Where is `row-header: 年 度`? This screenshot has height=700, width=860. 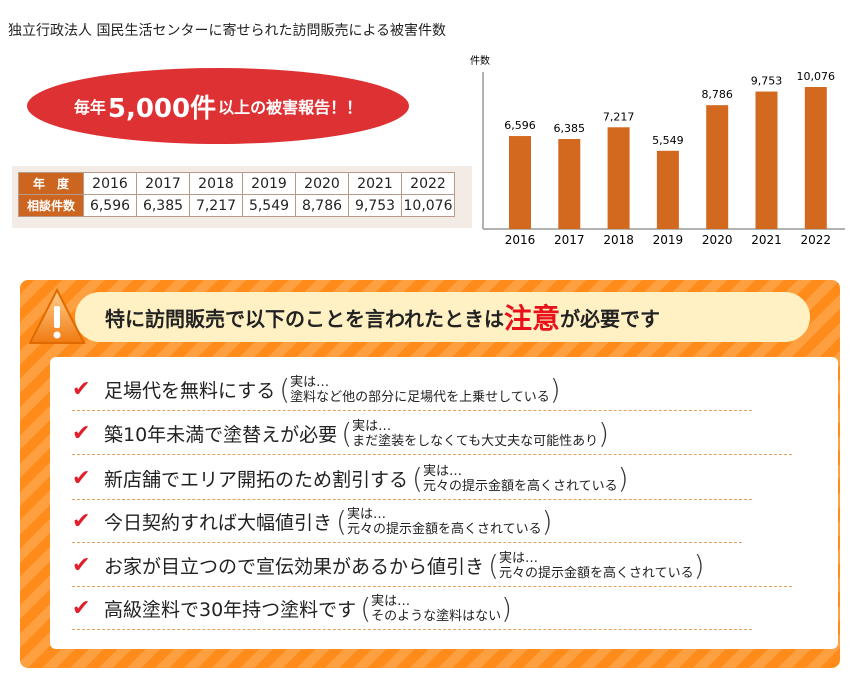
row-header: 年 度 is located at coordinates (51, 183).